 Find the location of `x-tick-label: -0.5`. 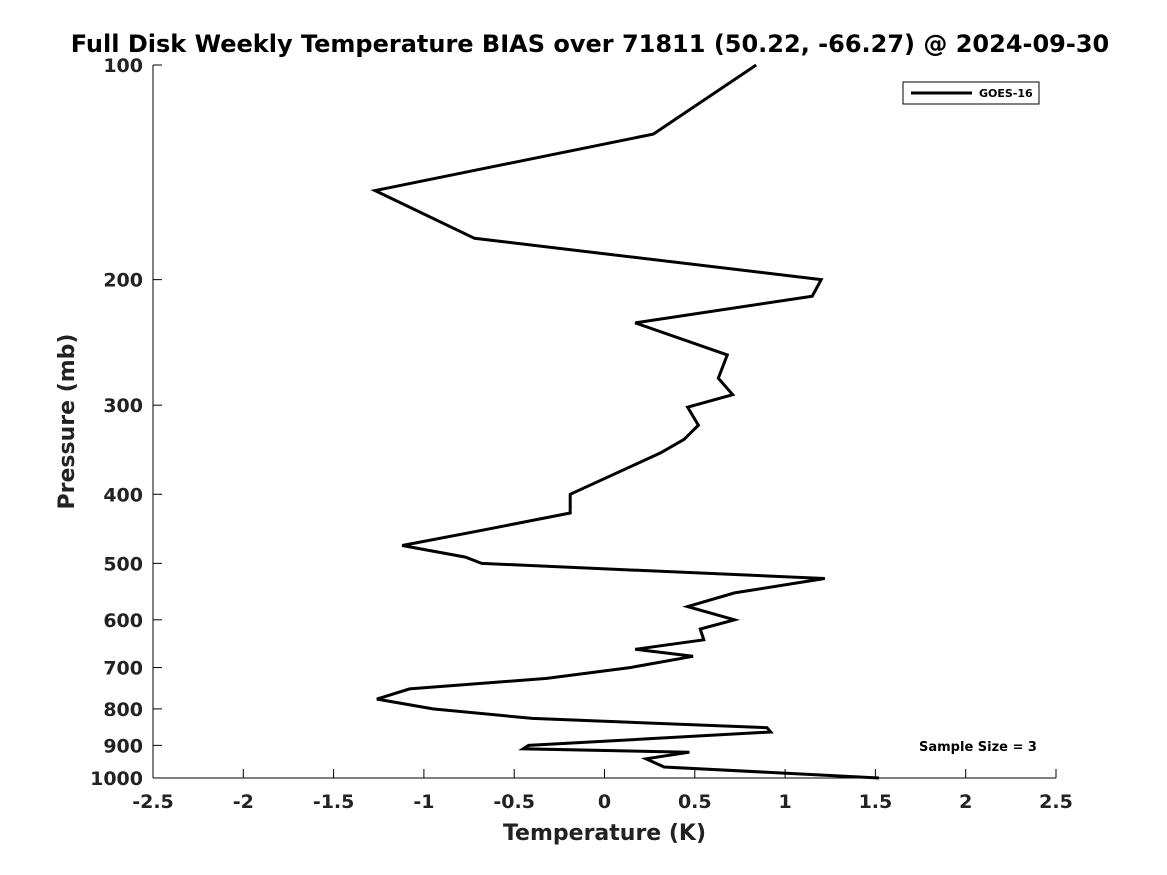

x-tick-label: -0.5 is located at coordinates (514, 802).